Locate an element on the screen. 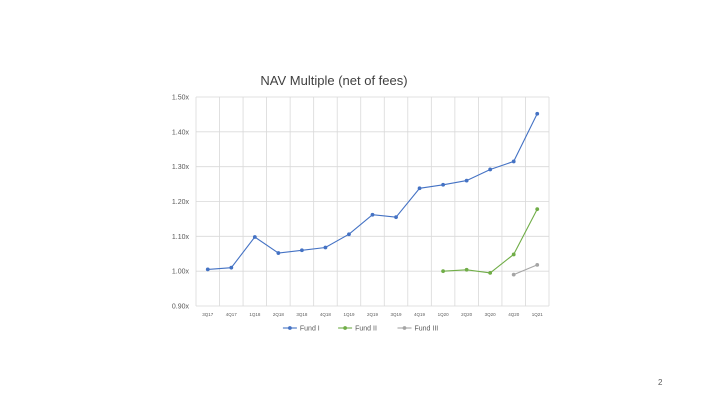 The height and width of the screenshot is (405, 720). x-tick-label: 3Q20 is located at coordinates (491, 314).